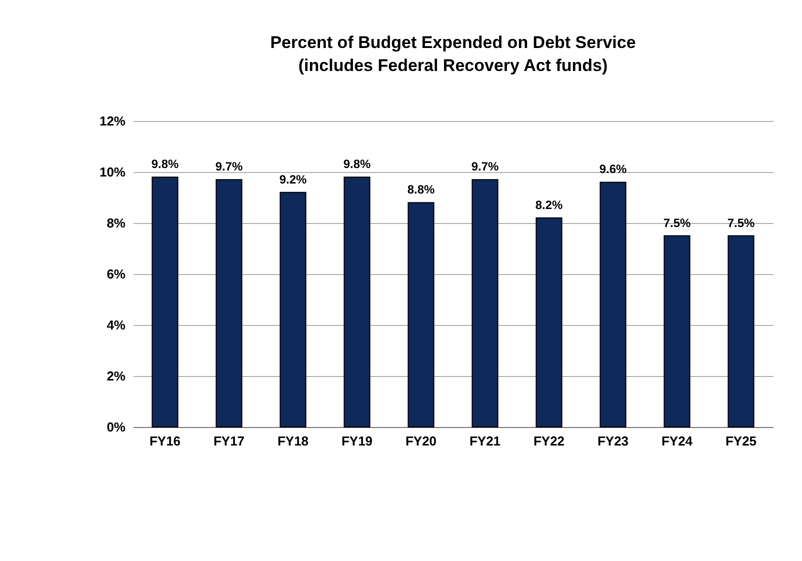 This screenshot has width=802, height=561. I want to click on y-tick-label: 6%, so click(116, 274).